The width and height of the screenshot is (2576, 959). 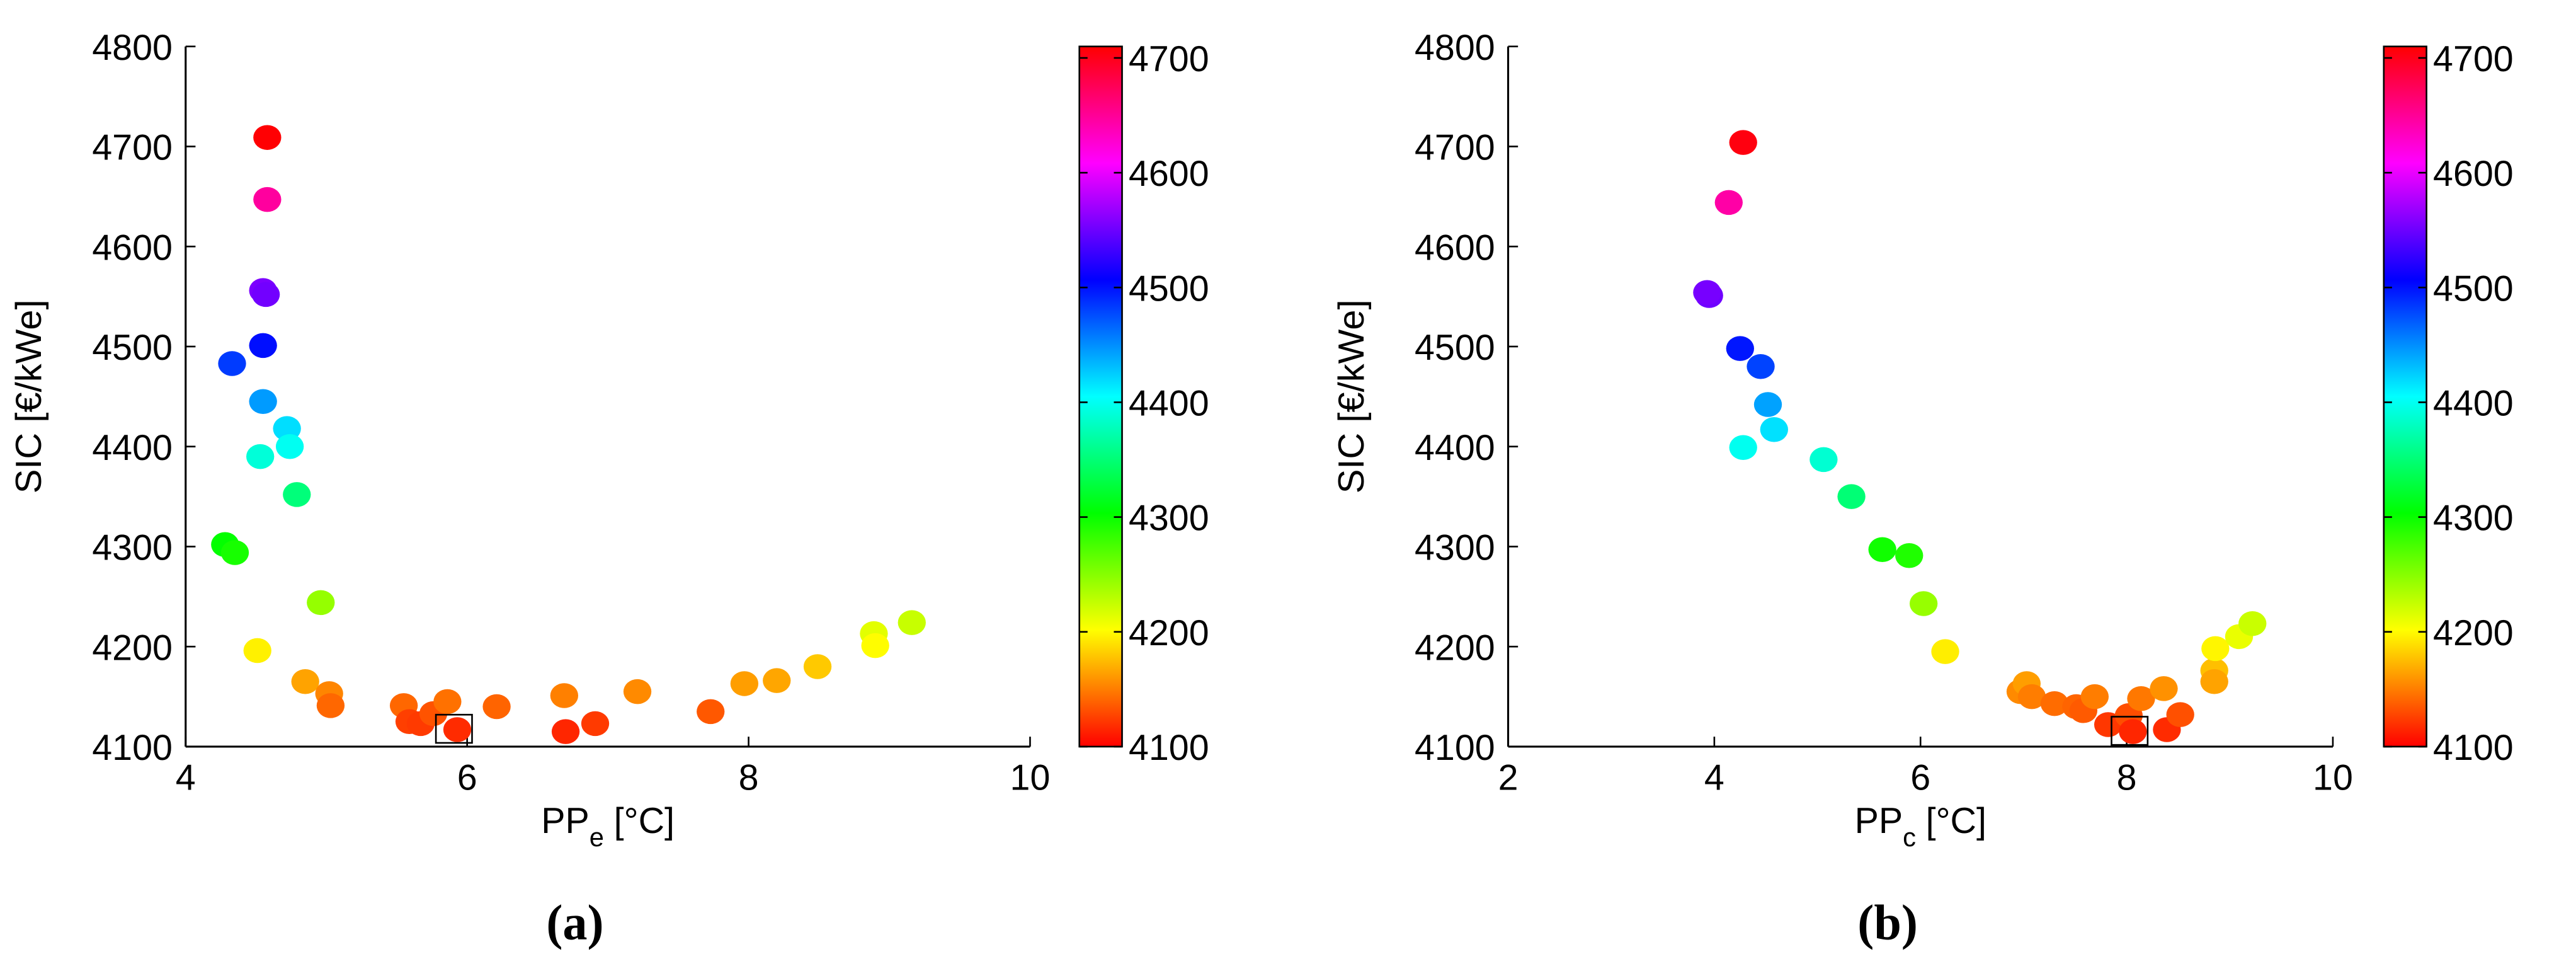 What do you see at coordinates (1956, 821) in the screenshot?
I see `x-label-unit: [°C]` at bounding box center [1956, 821].